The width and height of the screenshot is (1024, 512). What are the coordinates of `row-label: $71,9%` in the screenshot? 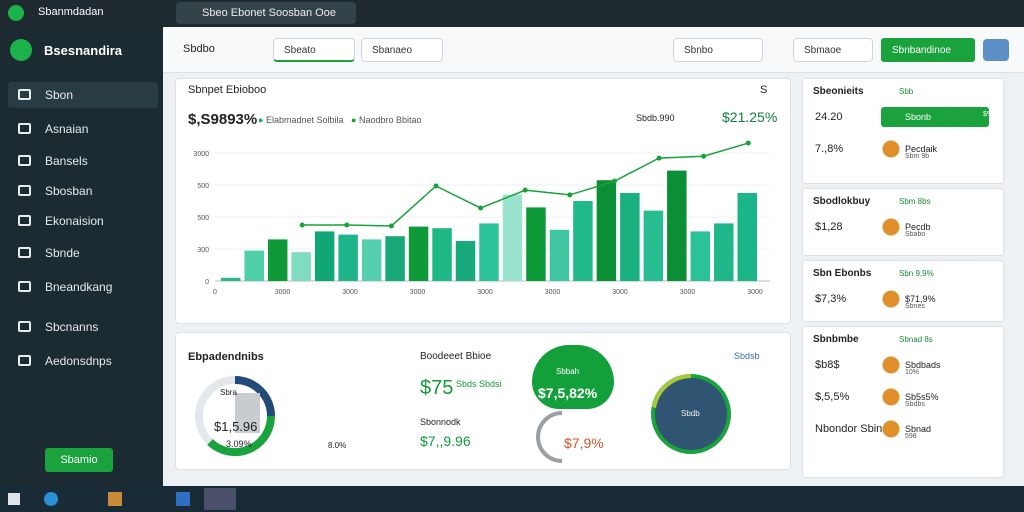 It's located at (916, 299).